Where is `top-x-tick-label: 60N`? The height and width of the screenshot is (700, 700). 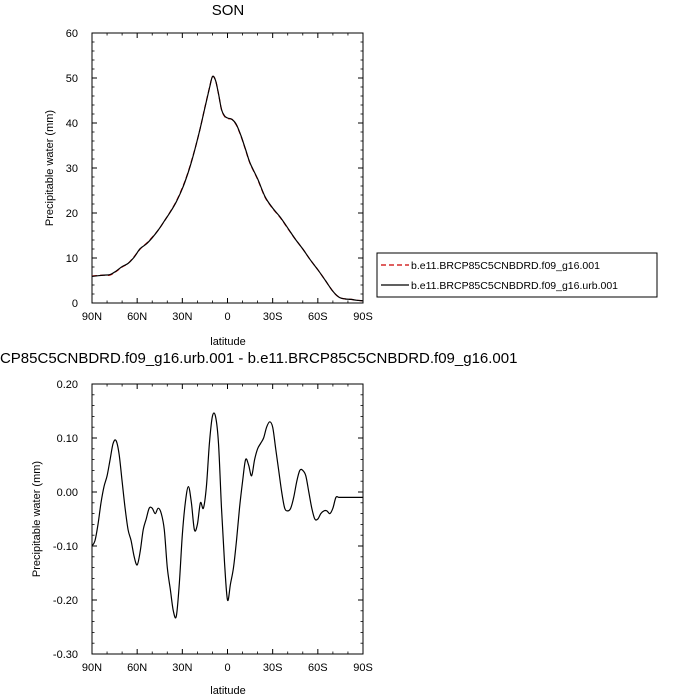 top-x-tick-label: 60N is located at coordinates (137, 317).